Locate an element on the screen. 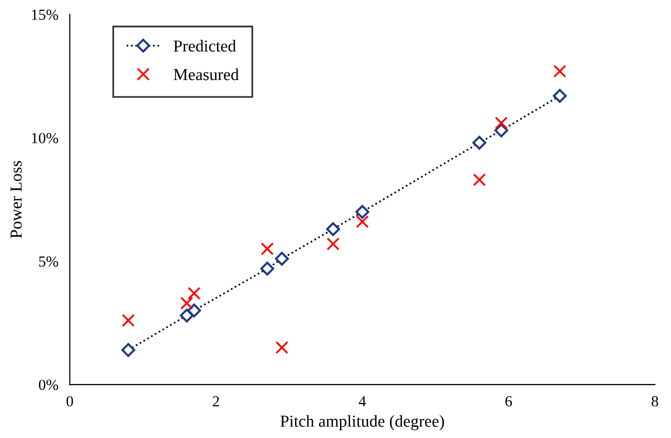 Image resolution: width=671 pixels, height=438 pixels. y-tick-label: 0% is located at coordinates (48, 385).